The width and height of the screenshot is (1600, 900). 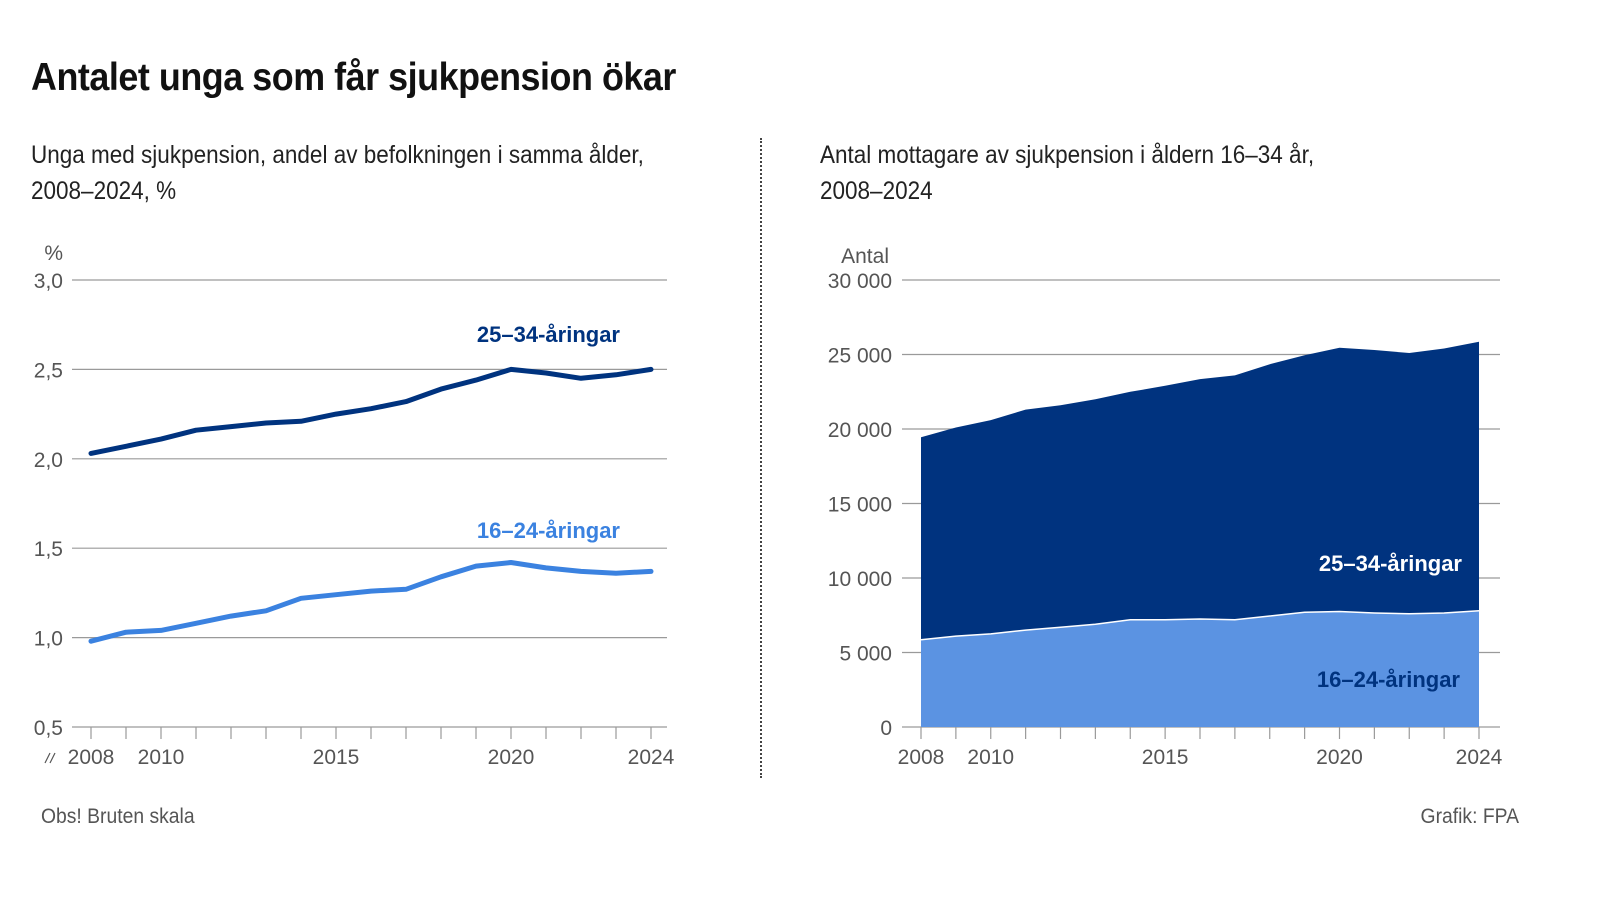 I want to click on y-axis-unit-label: Antal, so click(x=865, y=256).